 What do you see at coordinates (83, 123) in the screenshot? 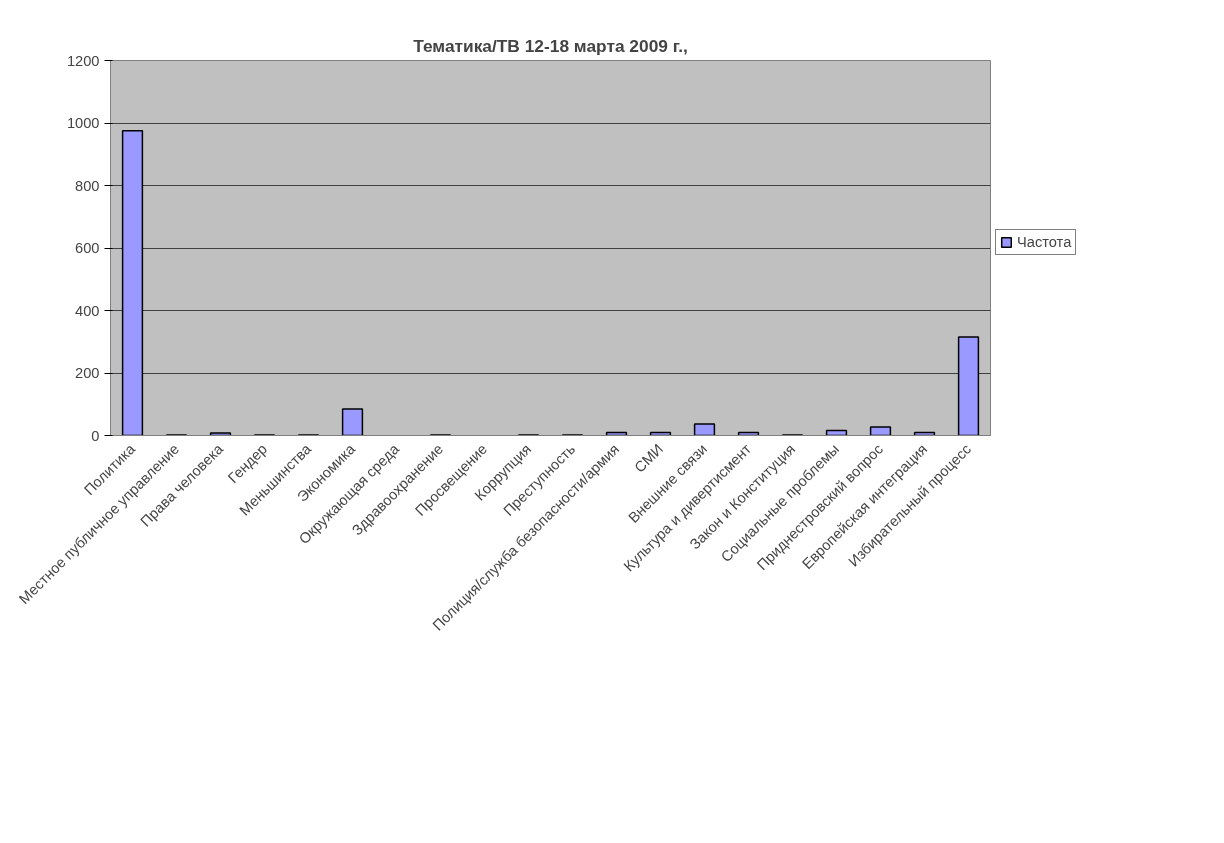
I see `y-tick-label: 1000` at bounding box center [83, 123].